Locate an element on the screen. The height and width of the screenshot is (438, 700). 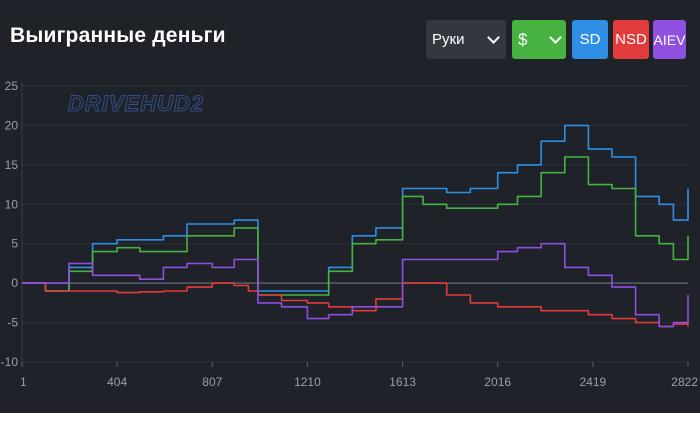
y-tick-label: -5 is located at coordinates (12, 323).